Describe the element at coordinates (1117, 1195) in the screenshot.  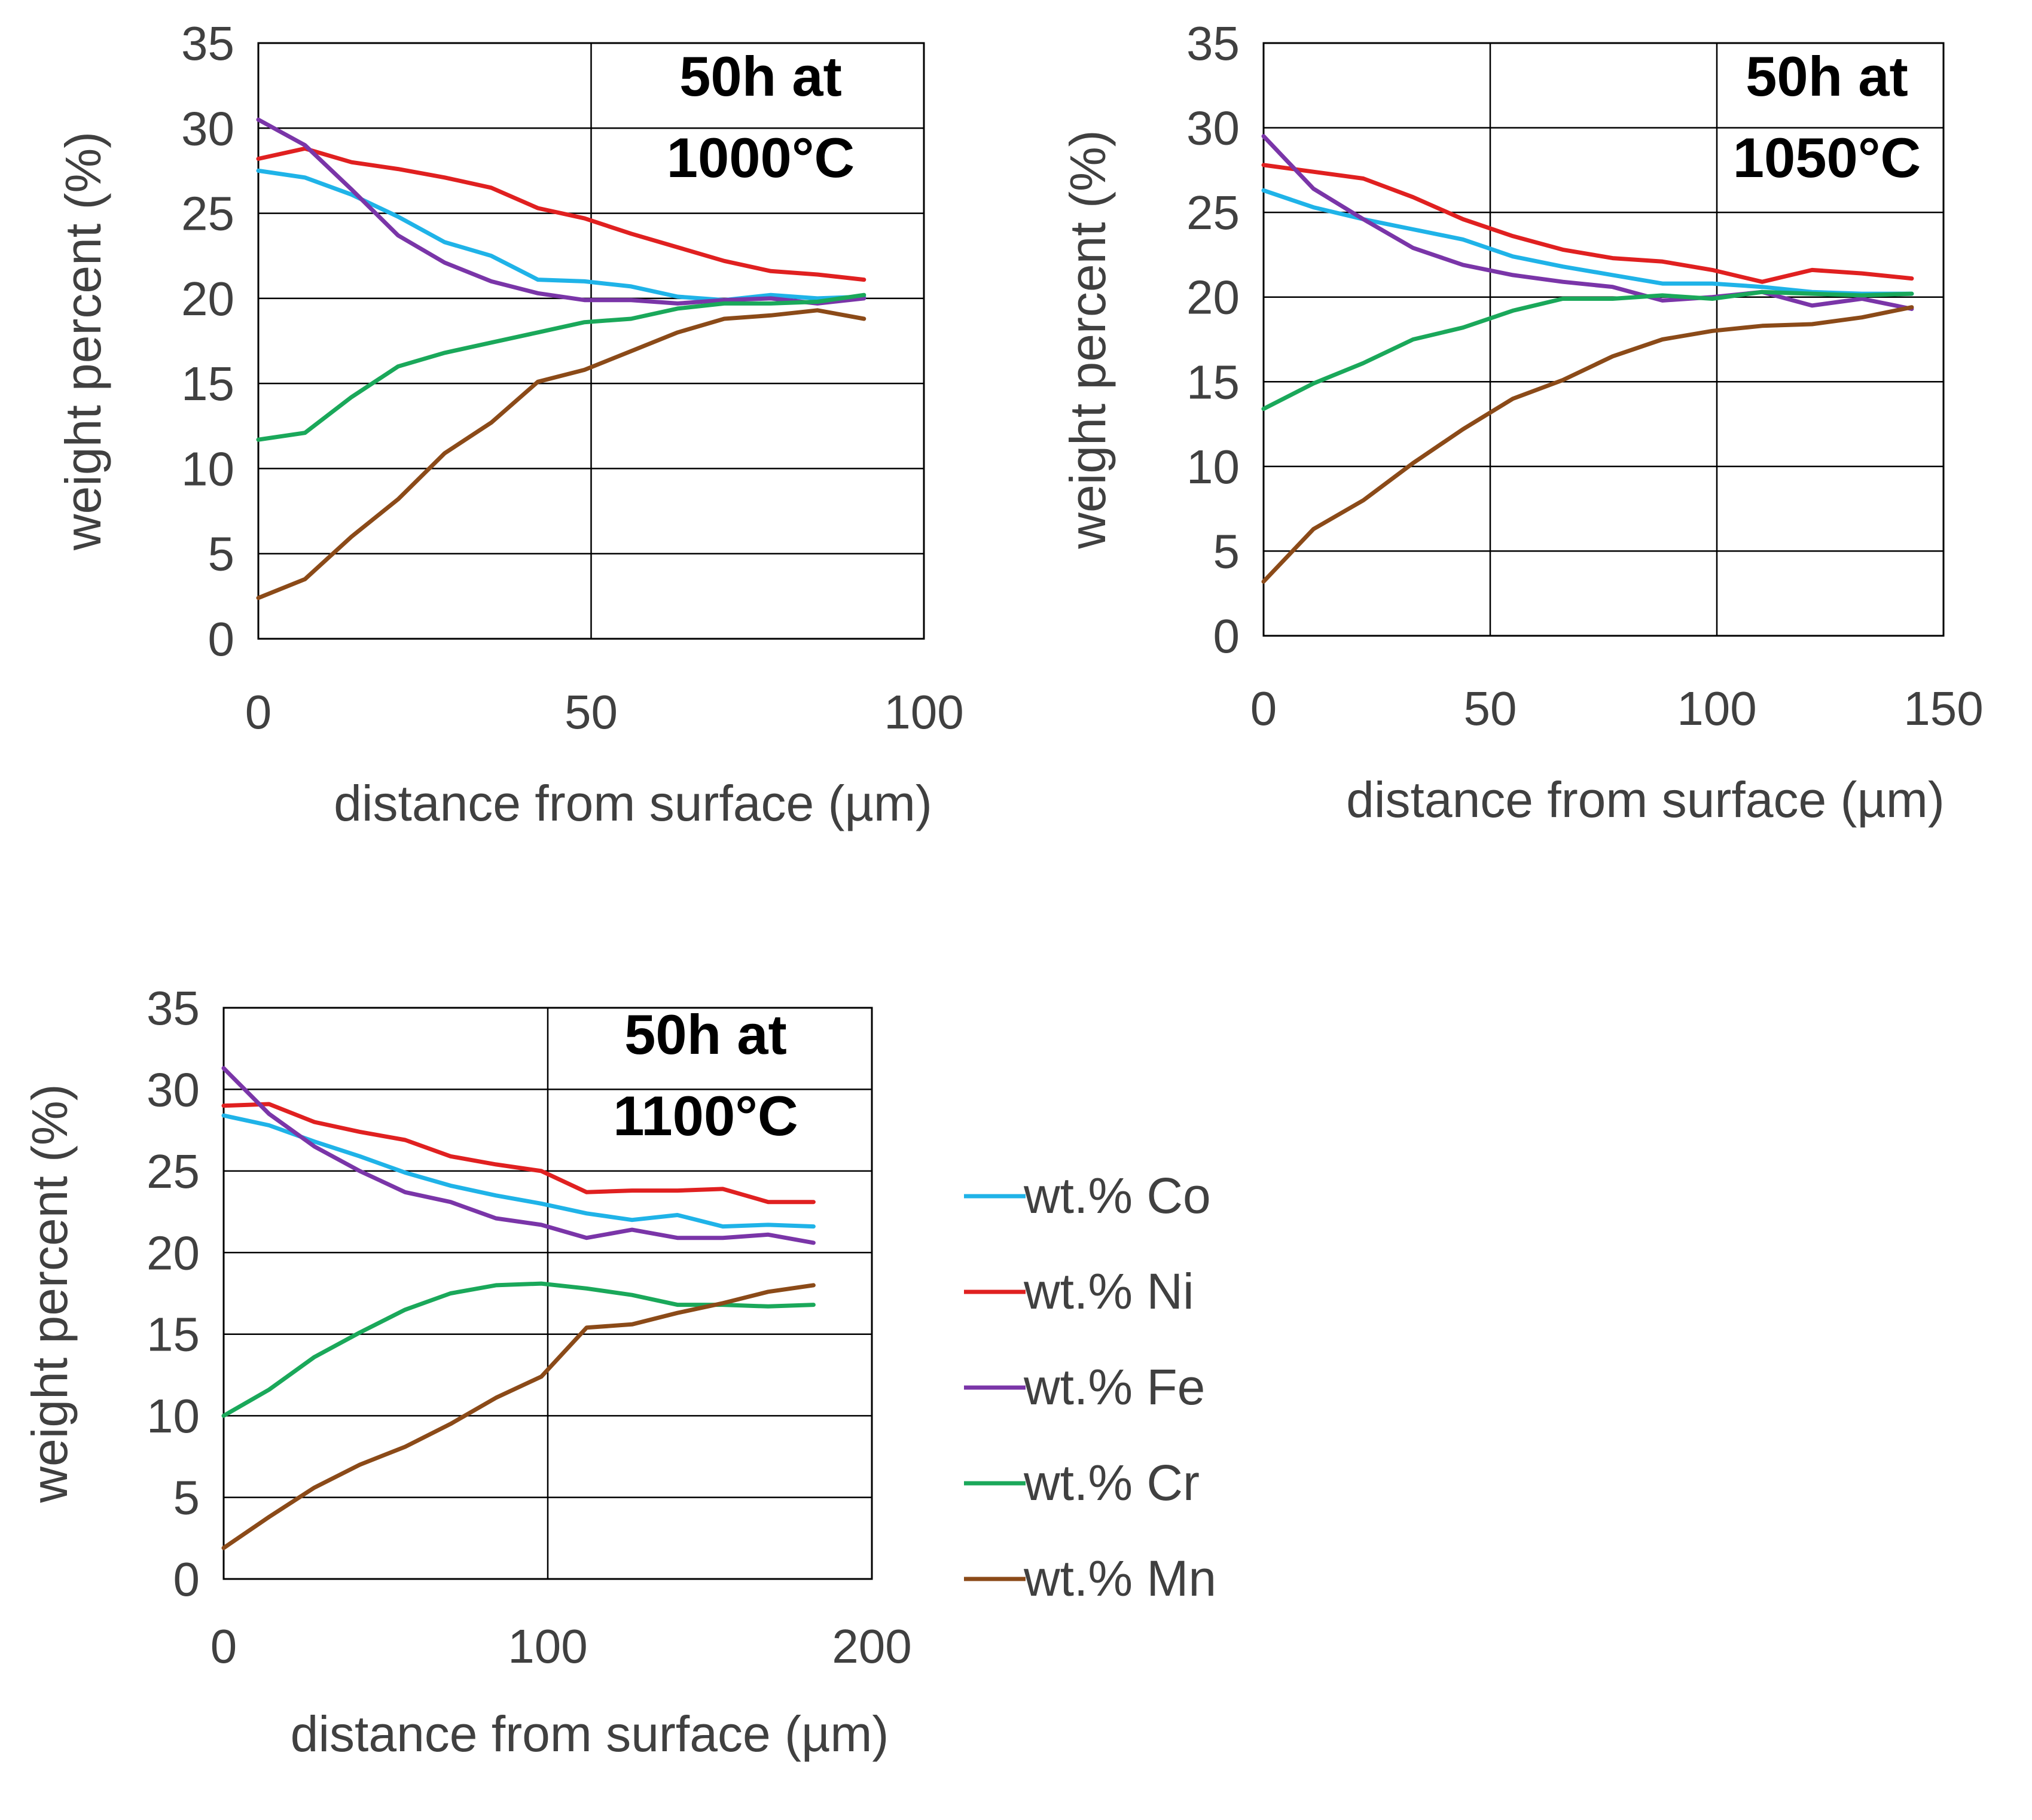
I see `legend-label: wt.% Co` at that location.